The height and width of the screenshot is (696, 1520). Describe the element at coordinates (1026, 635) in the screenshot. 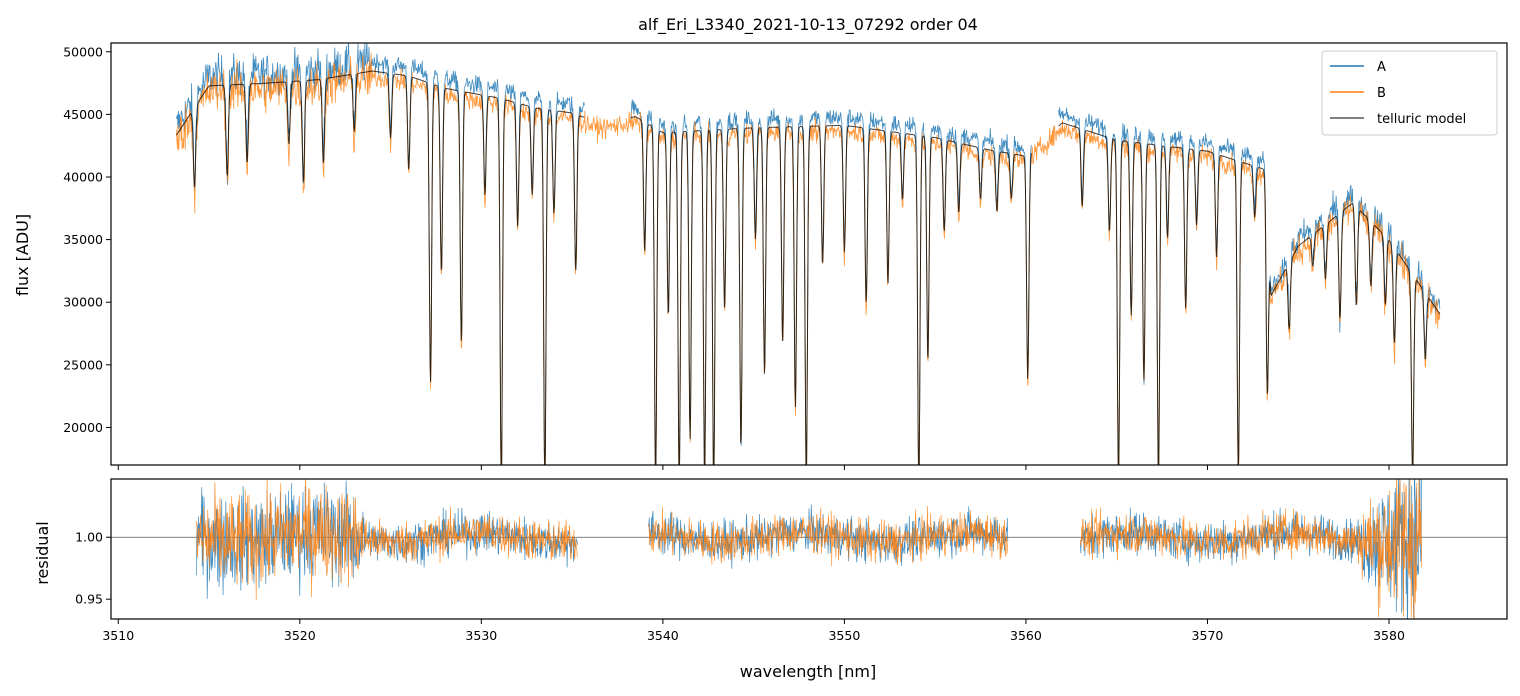

I see `bottom-x-tick-label: 3560` at that location.